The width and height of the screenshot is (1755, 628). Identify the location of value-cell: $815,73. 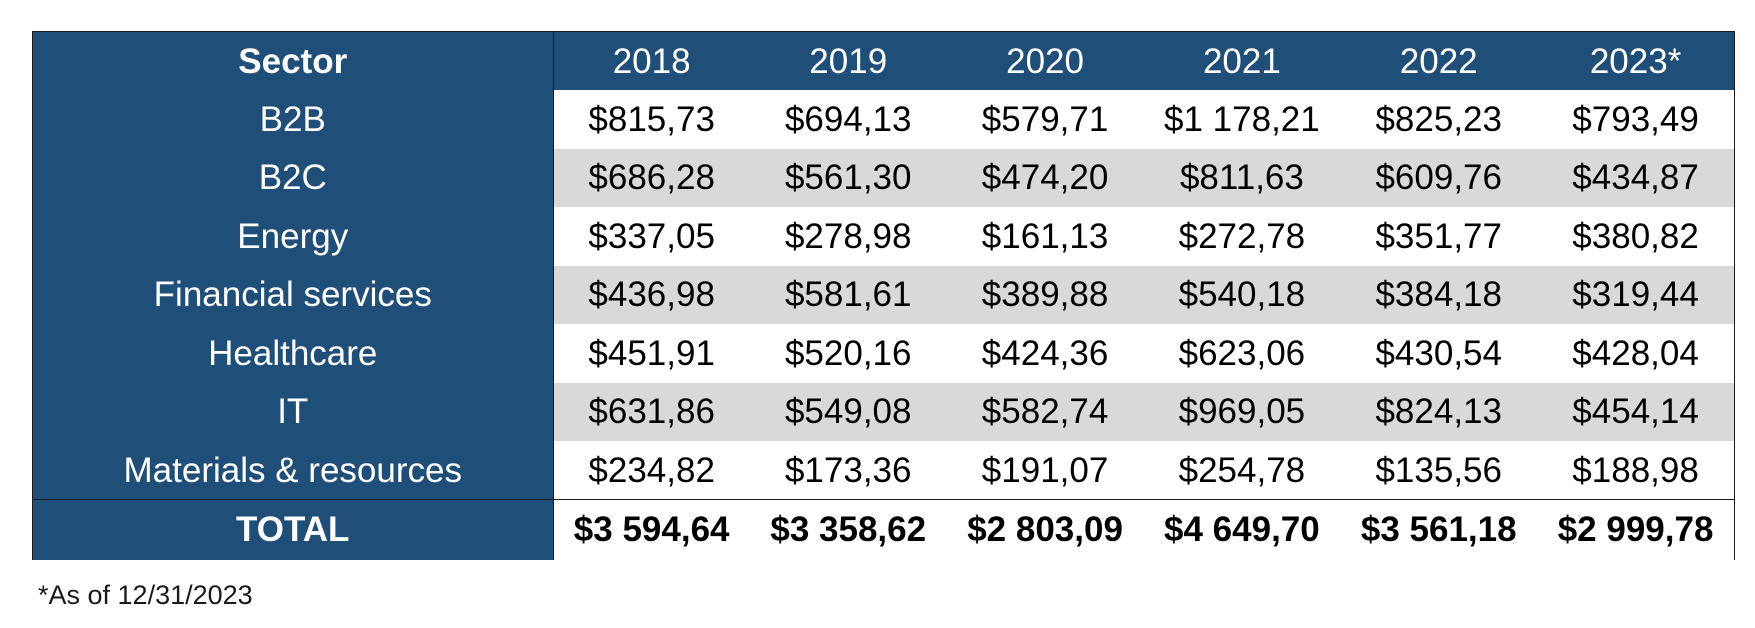
(651, 119).